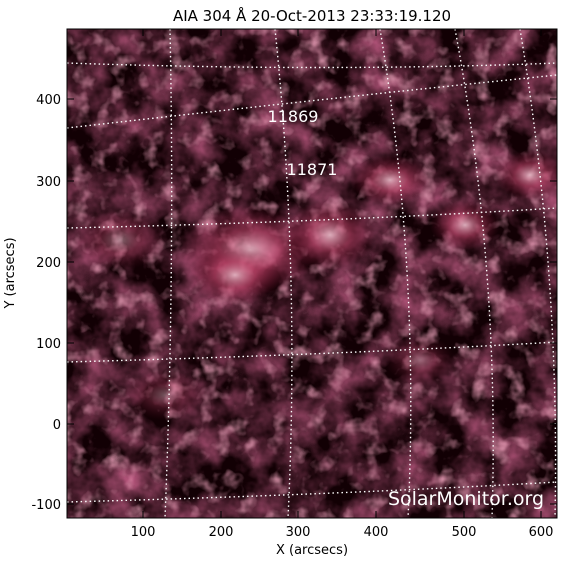  Describe the element at coordinates (376, 532) in the screenshot. I see `x-tick-label: 400` at that location.